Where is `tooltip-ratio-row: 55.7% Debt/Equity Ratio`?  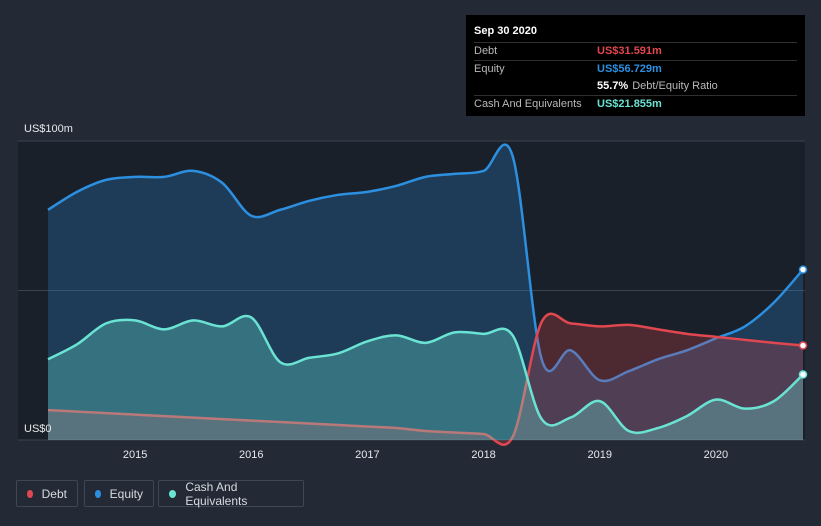
tooltip-ratio-row: 55.7% Debt/Equity Ratio is located at coordinates (635, 86).